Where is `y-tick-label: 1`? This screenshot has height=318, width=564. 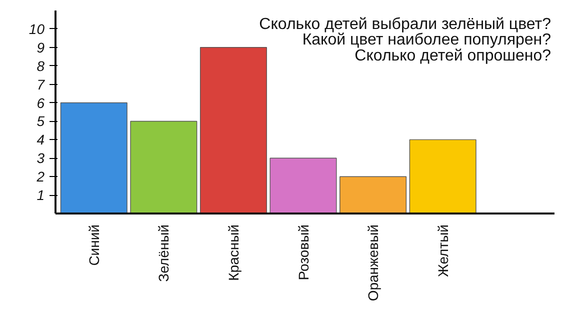
y-tick-label: 1 is located at coordinates (40, 195).